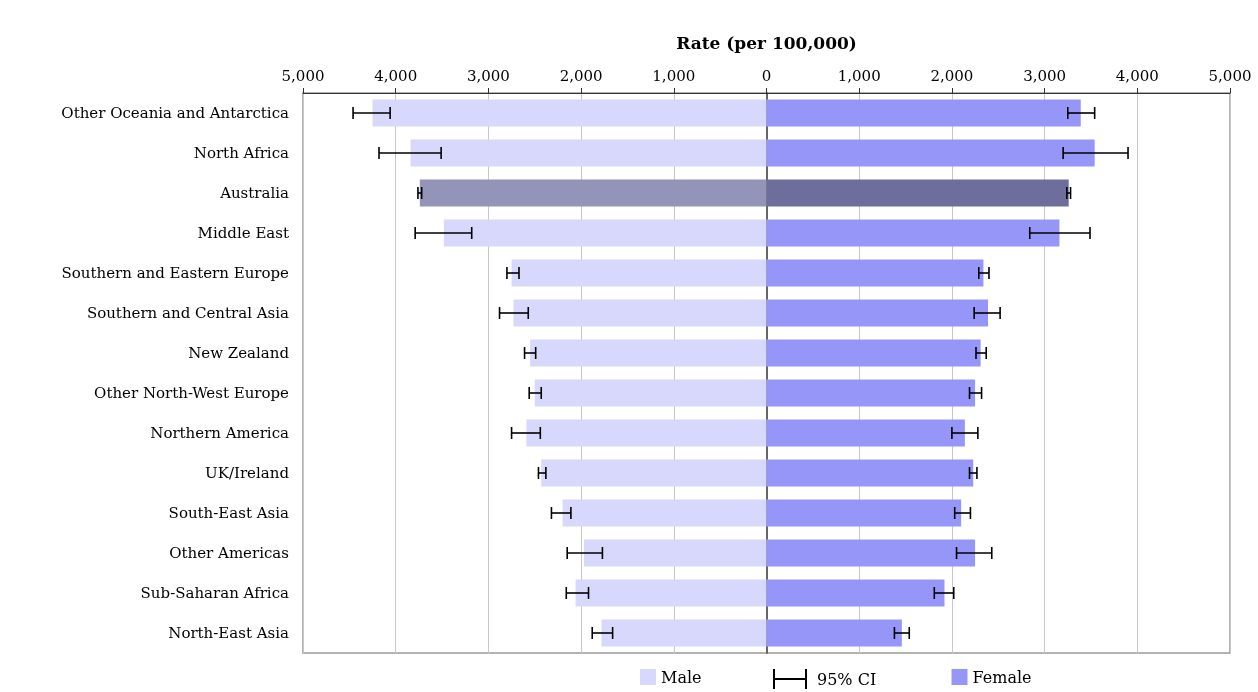  What do you see at coordinates (229, 553) in the screenshot?
I see `y-tick-label: Other Americas` at bounding box center [229, 553].